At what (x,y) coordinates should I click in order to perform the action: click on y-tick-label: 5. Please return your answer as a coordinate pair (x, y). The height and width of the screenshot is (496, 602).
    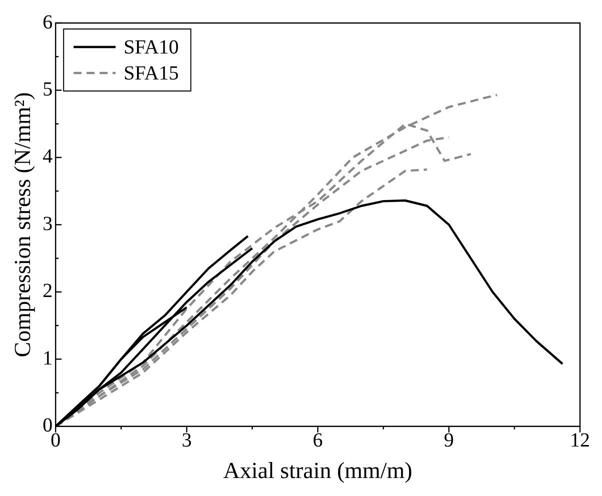
    Looking at the image, I should click on (47, 89).